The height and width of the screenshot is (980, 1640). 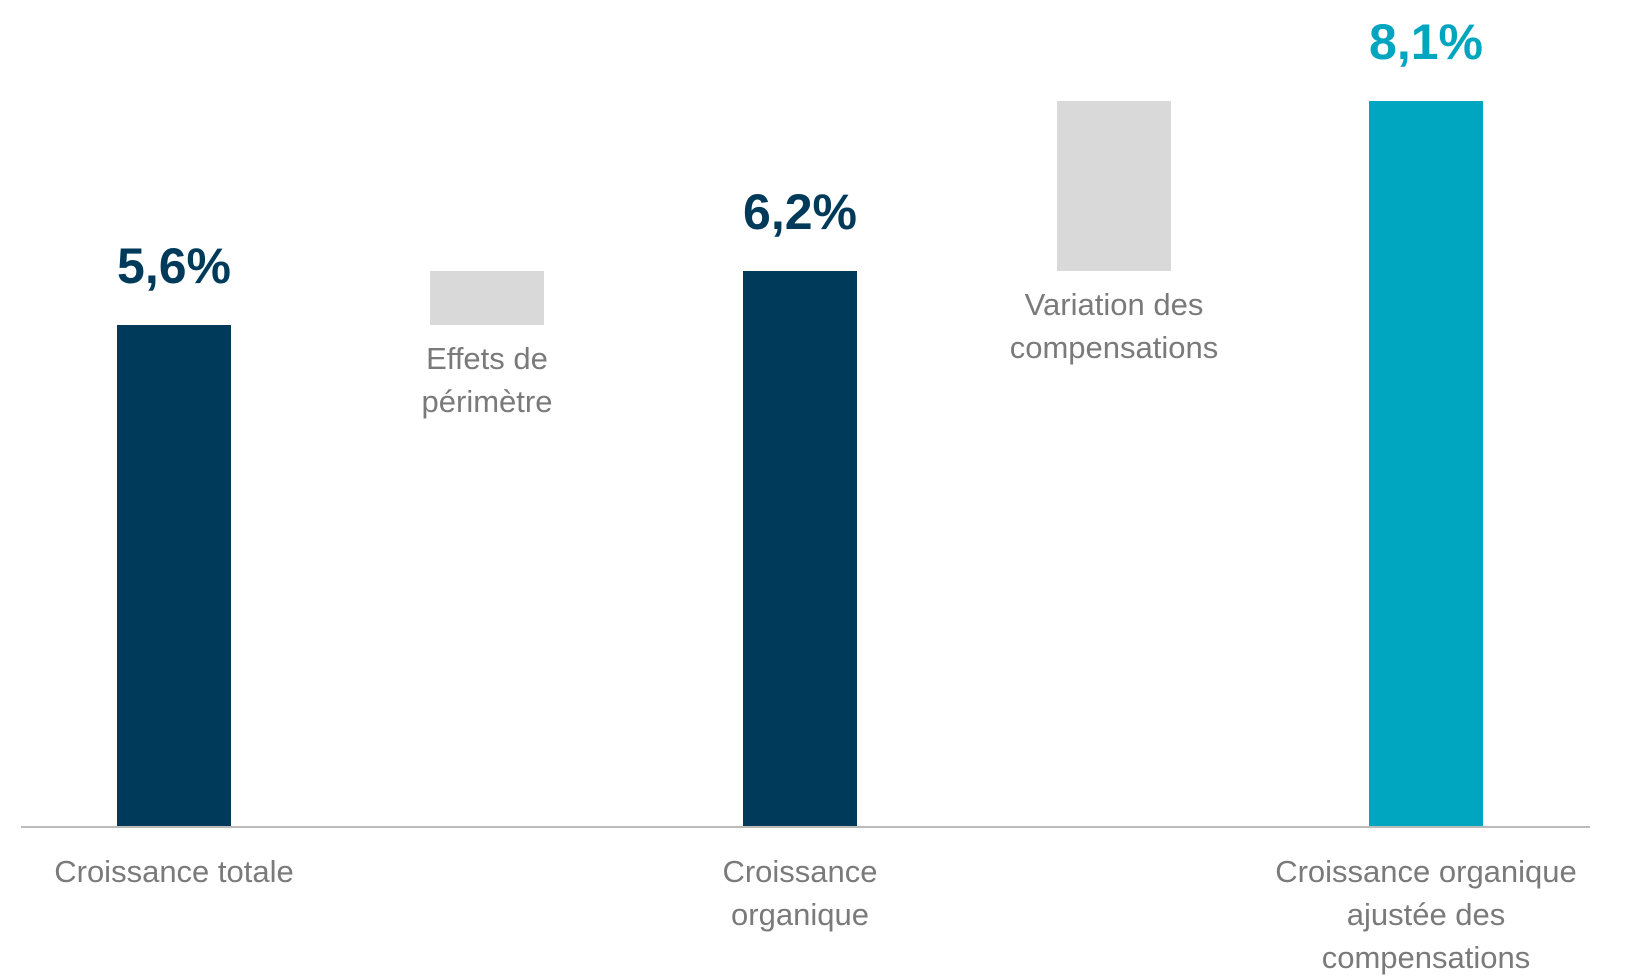 What do you see at coordinates (800, 212) in the screenshot?
I see `value-label: 6,2%` at bounding box center [800, 212].